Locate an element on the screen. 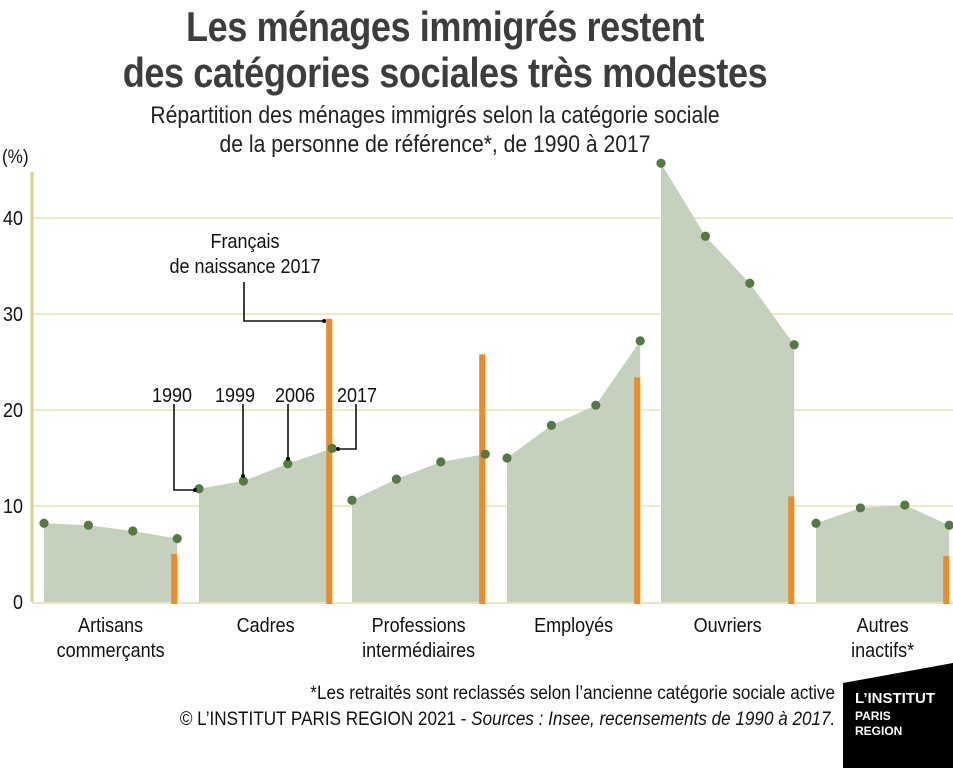 This screenshot has height=768, width=953. year-annotation-2017: 2017 is located at coordinates (357, 396).